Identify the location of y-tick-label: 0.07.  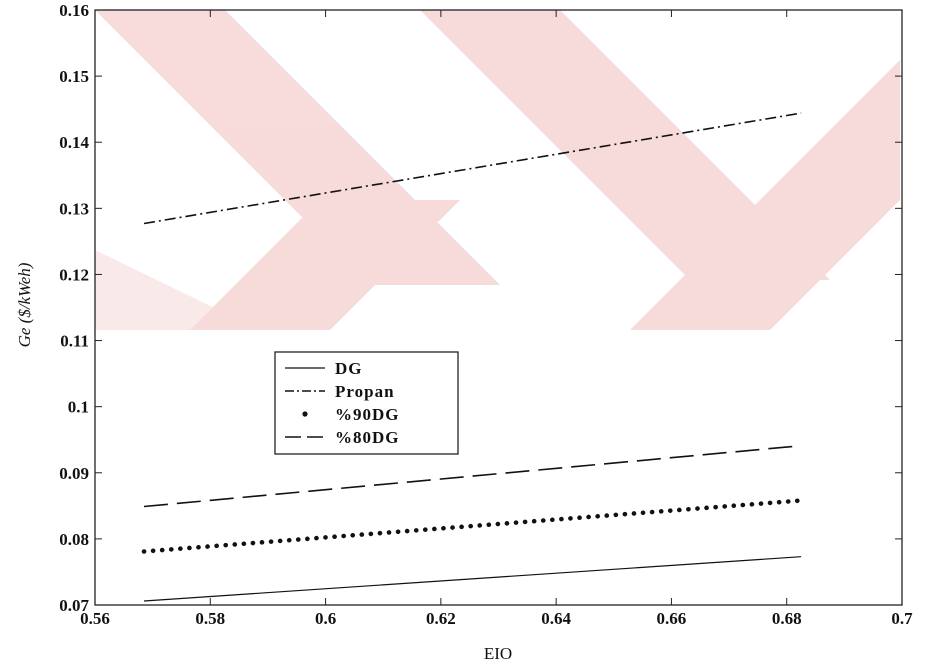
(74, 605).